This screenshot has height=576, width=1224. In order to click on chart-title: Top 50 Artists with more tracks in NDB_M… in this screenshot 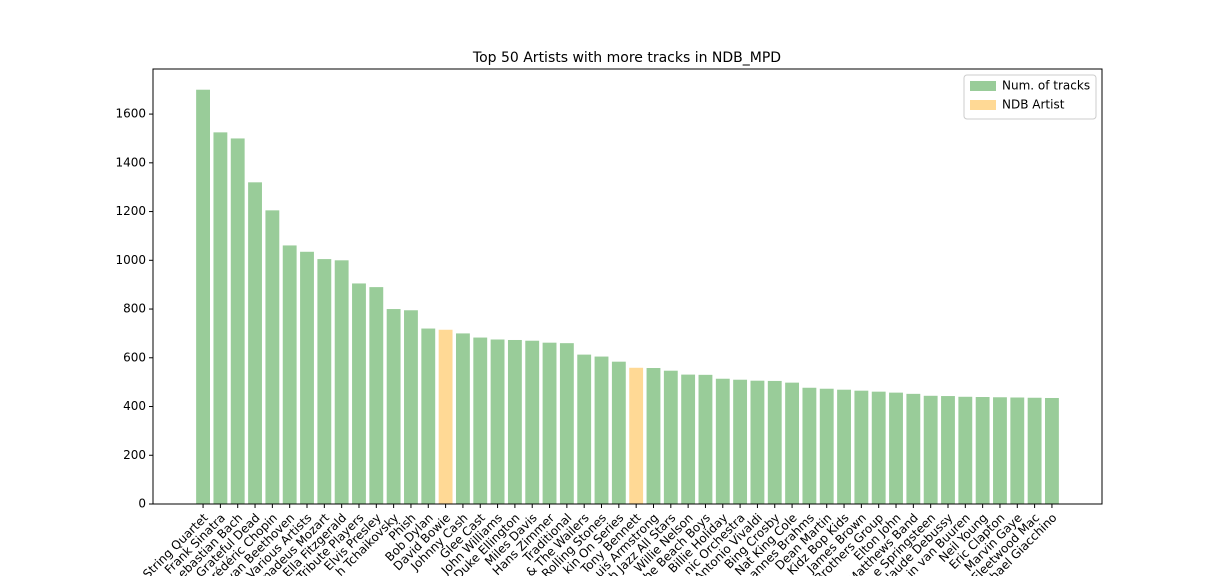, I will do `click(626, 58)`.